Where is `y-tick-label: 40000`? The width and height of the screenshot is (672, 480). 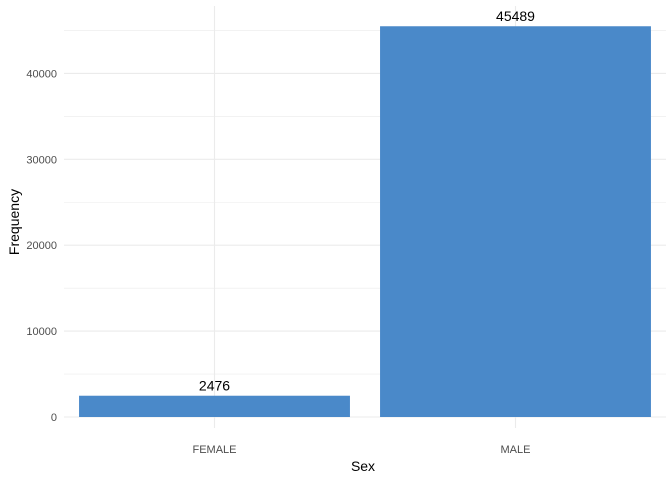 y-tick-label: 40000 is located at coordinates (41, 74).